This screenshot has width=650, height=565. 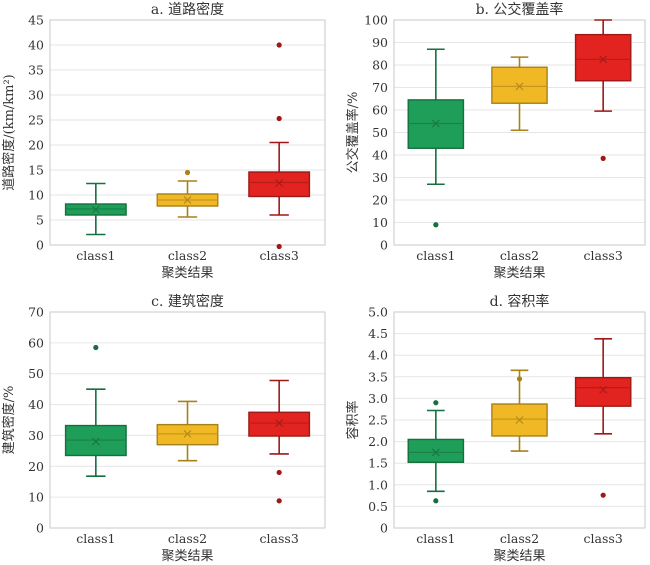 What do you see at coordinates (378, 506) in the screenshot?
I see `y-tick-label: 0.5` at bounding box center [378, 506].